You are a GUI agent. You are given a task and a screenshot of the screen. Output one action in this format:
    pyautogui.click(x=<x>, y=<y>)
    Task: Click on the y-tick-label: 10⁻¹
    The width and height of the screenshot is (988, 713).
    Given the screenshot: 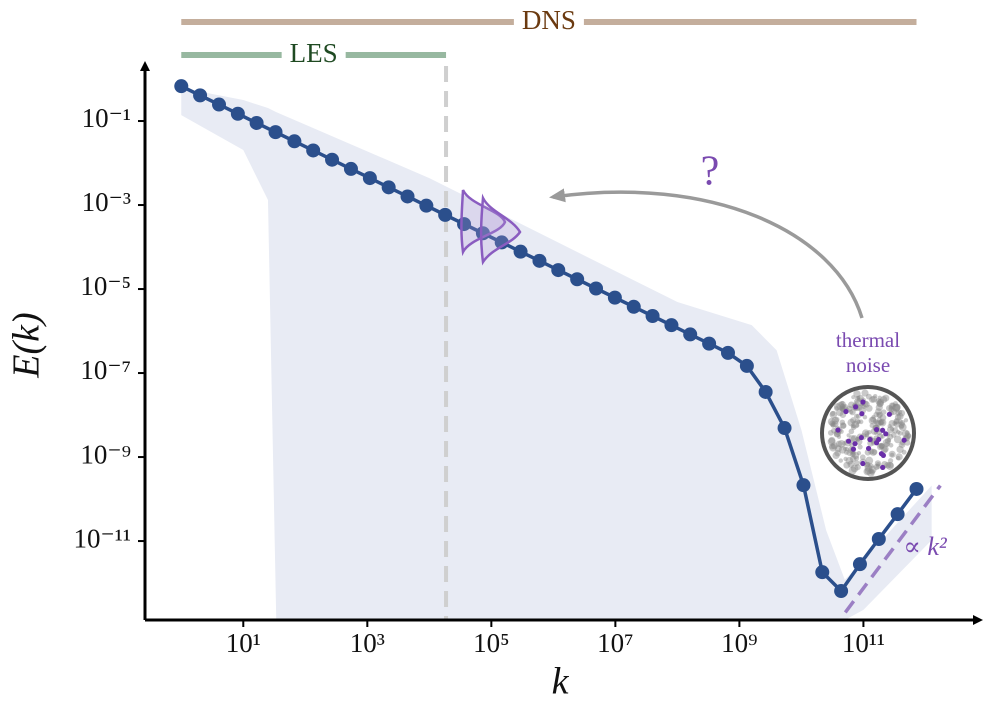 What is the action you would take?
    pyautogui.click(x=106, y=118)
    